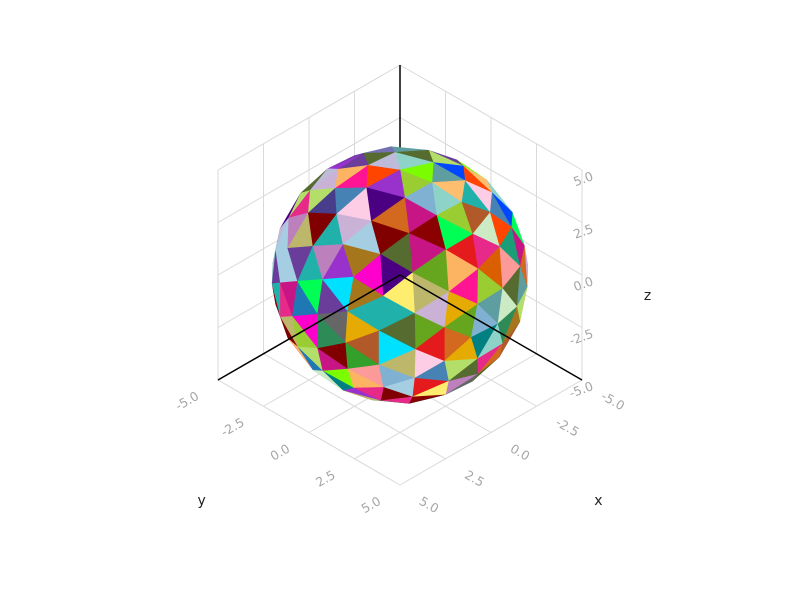 Image resolution: width=800 pixels, height=604 pixels. What do you see at coordinates (429, 504) in the screenshot?
I see `x-tick-label-4: 5.0` at bounding box center [429, 504].